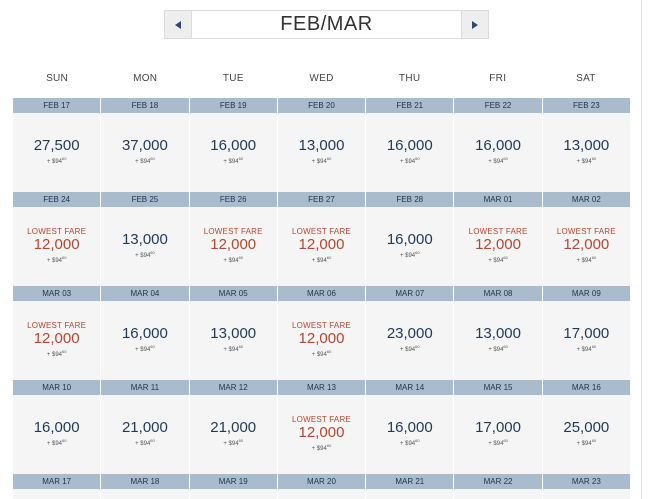 The height and width of the screenshot is (499, 650). Describe the element at coordinates (144, 105) in the screenshot. I see `date-label: FEB 18` at that location.